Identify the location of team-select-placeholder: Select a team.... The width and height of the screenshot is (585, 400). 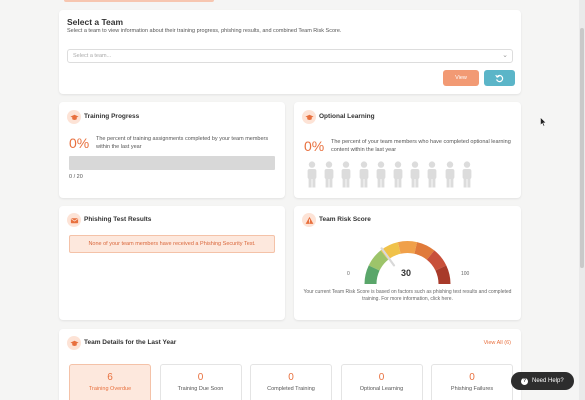
(92, 56).